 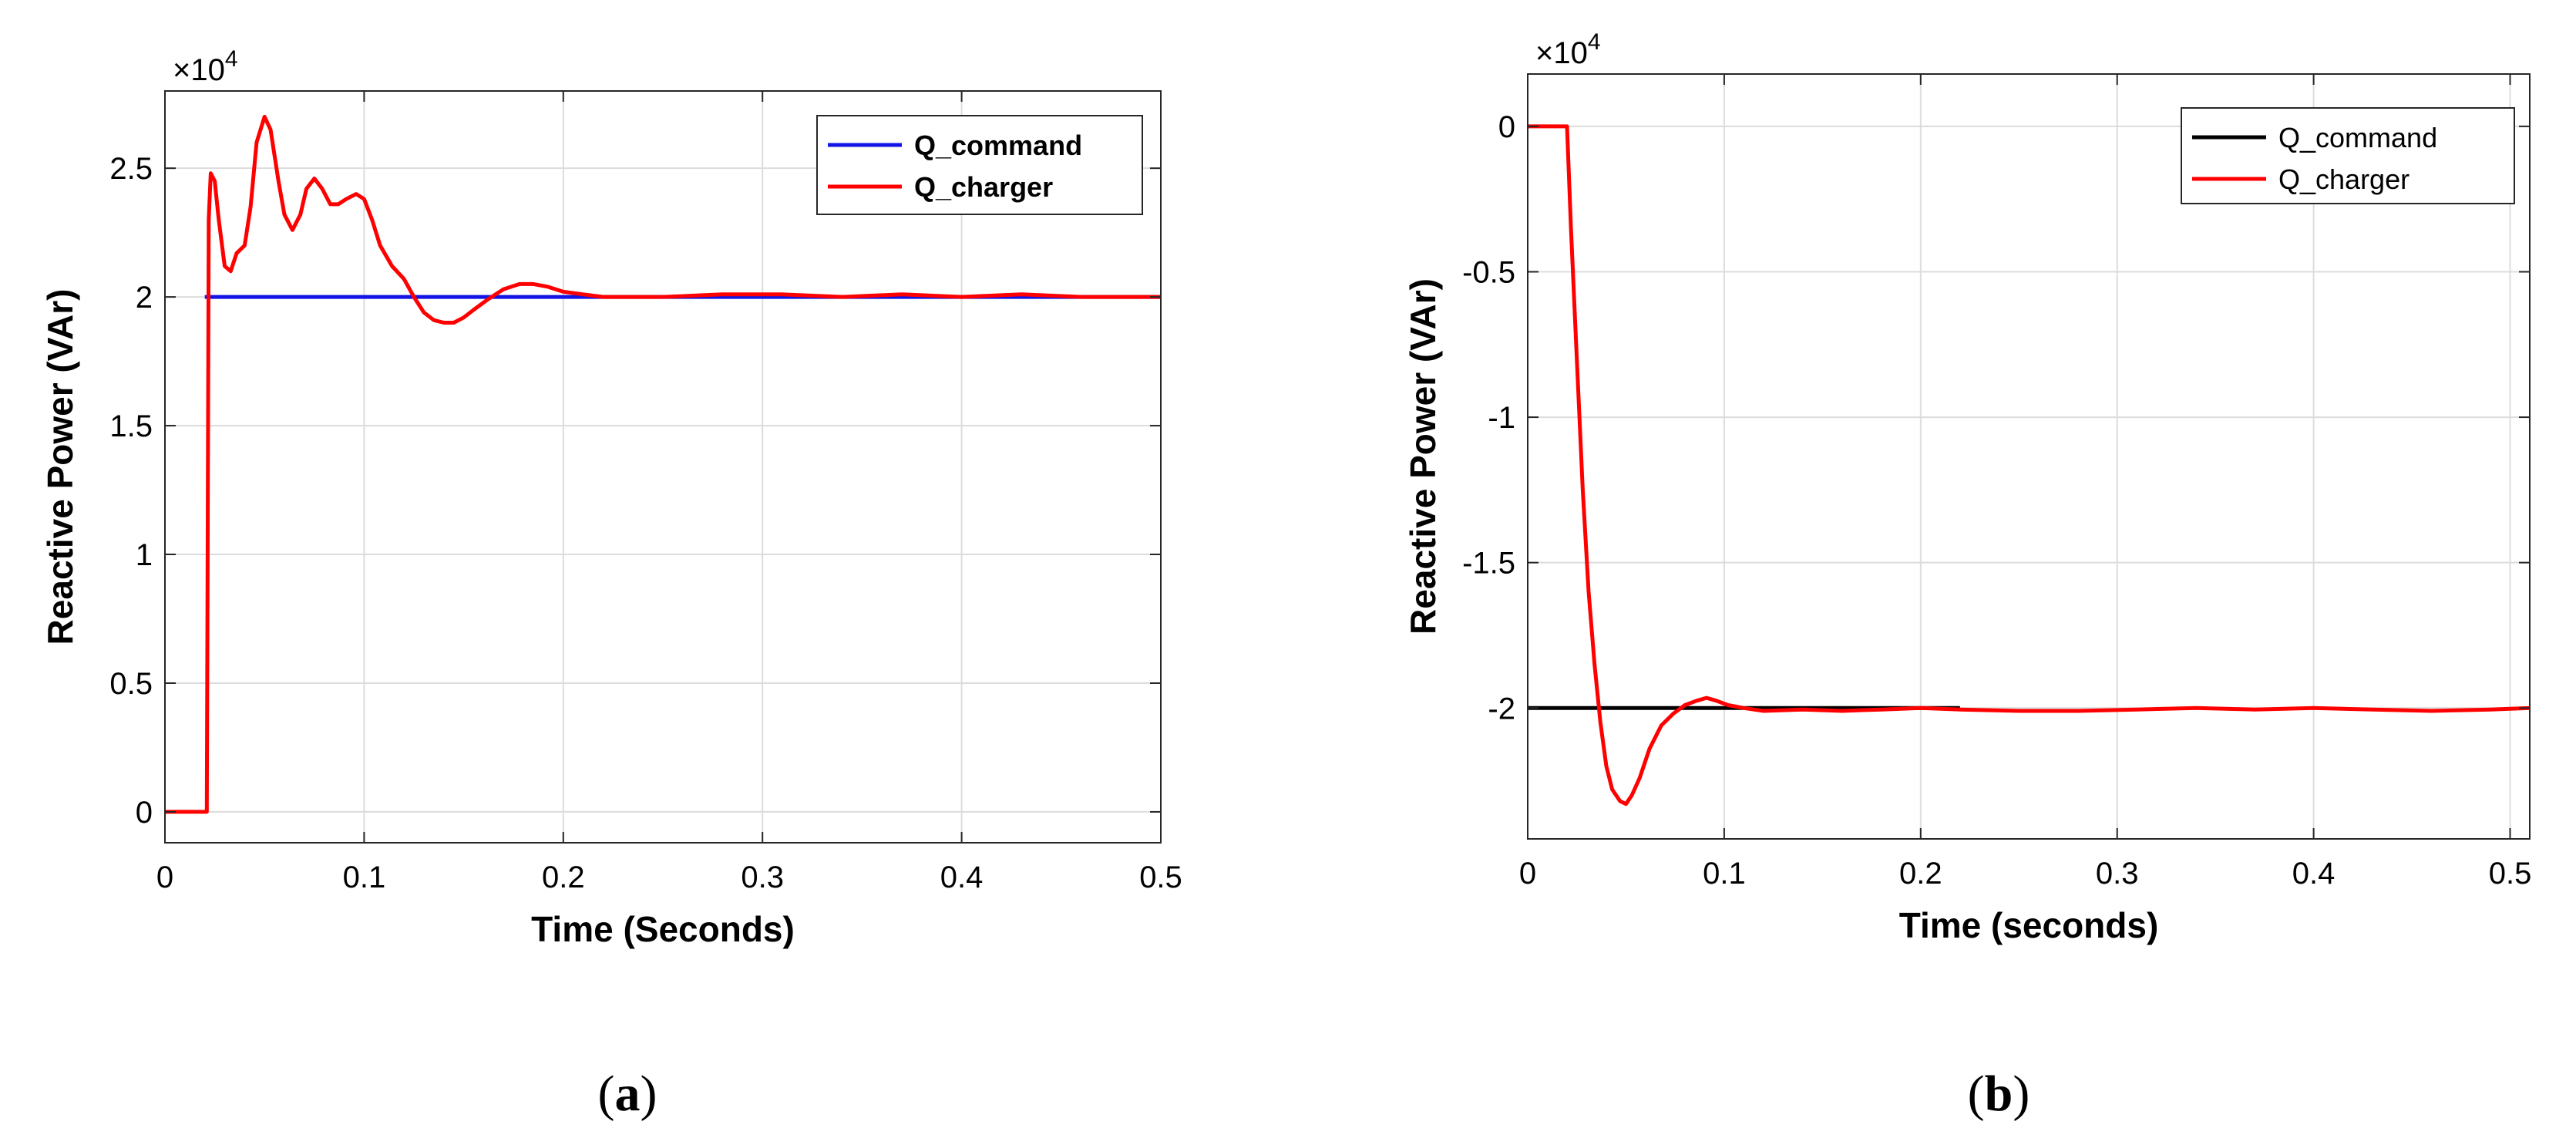 I want to click on legend-b: Q_command Q_charger, so click(x=2348, y=156).